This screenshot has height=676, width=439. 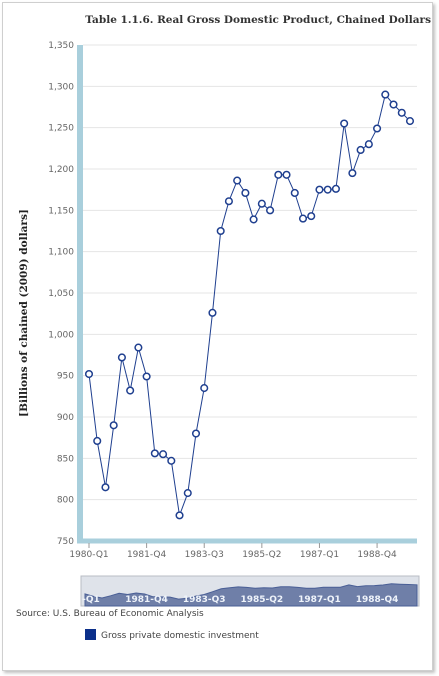 What do you see at coordinates (65, 501) in the screenshot?
I see `y-tick-label: 800` at bounding box center [65, 501].